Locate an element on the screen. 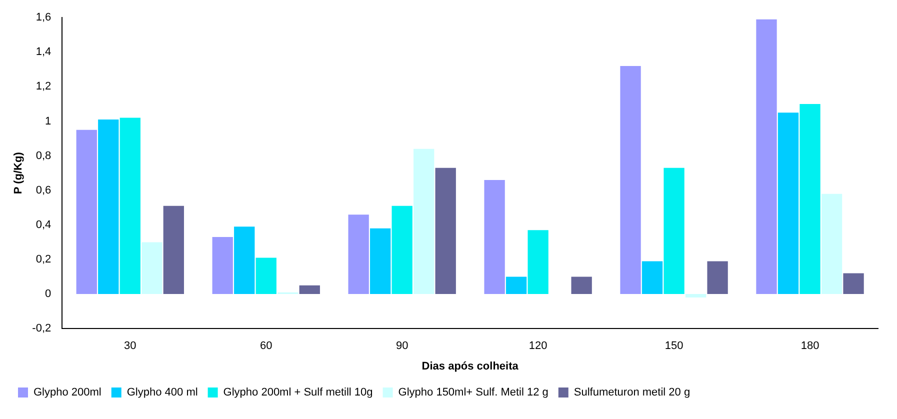  legend-label: Glypho 200ml + Sulf metill 10g is located at coordinates (298, 392).